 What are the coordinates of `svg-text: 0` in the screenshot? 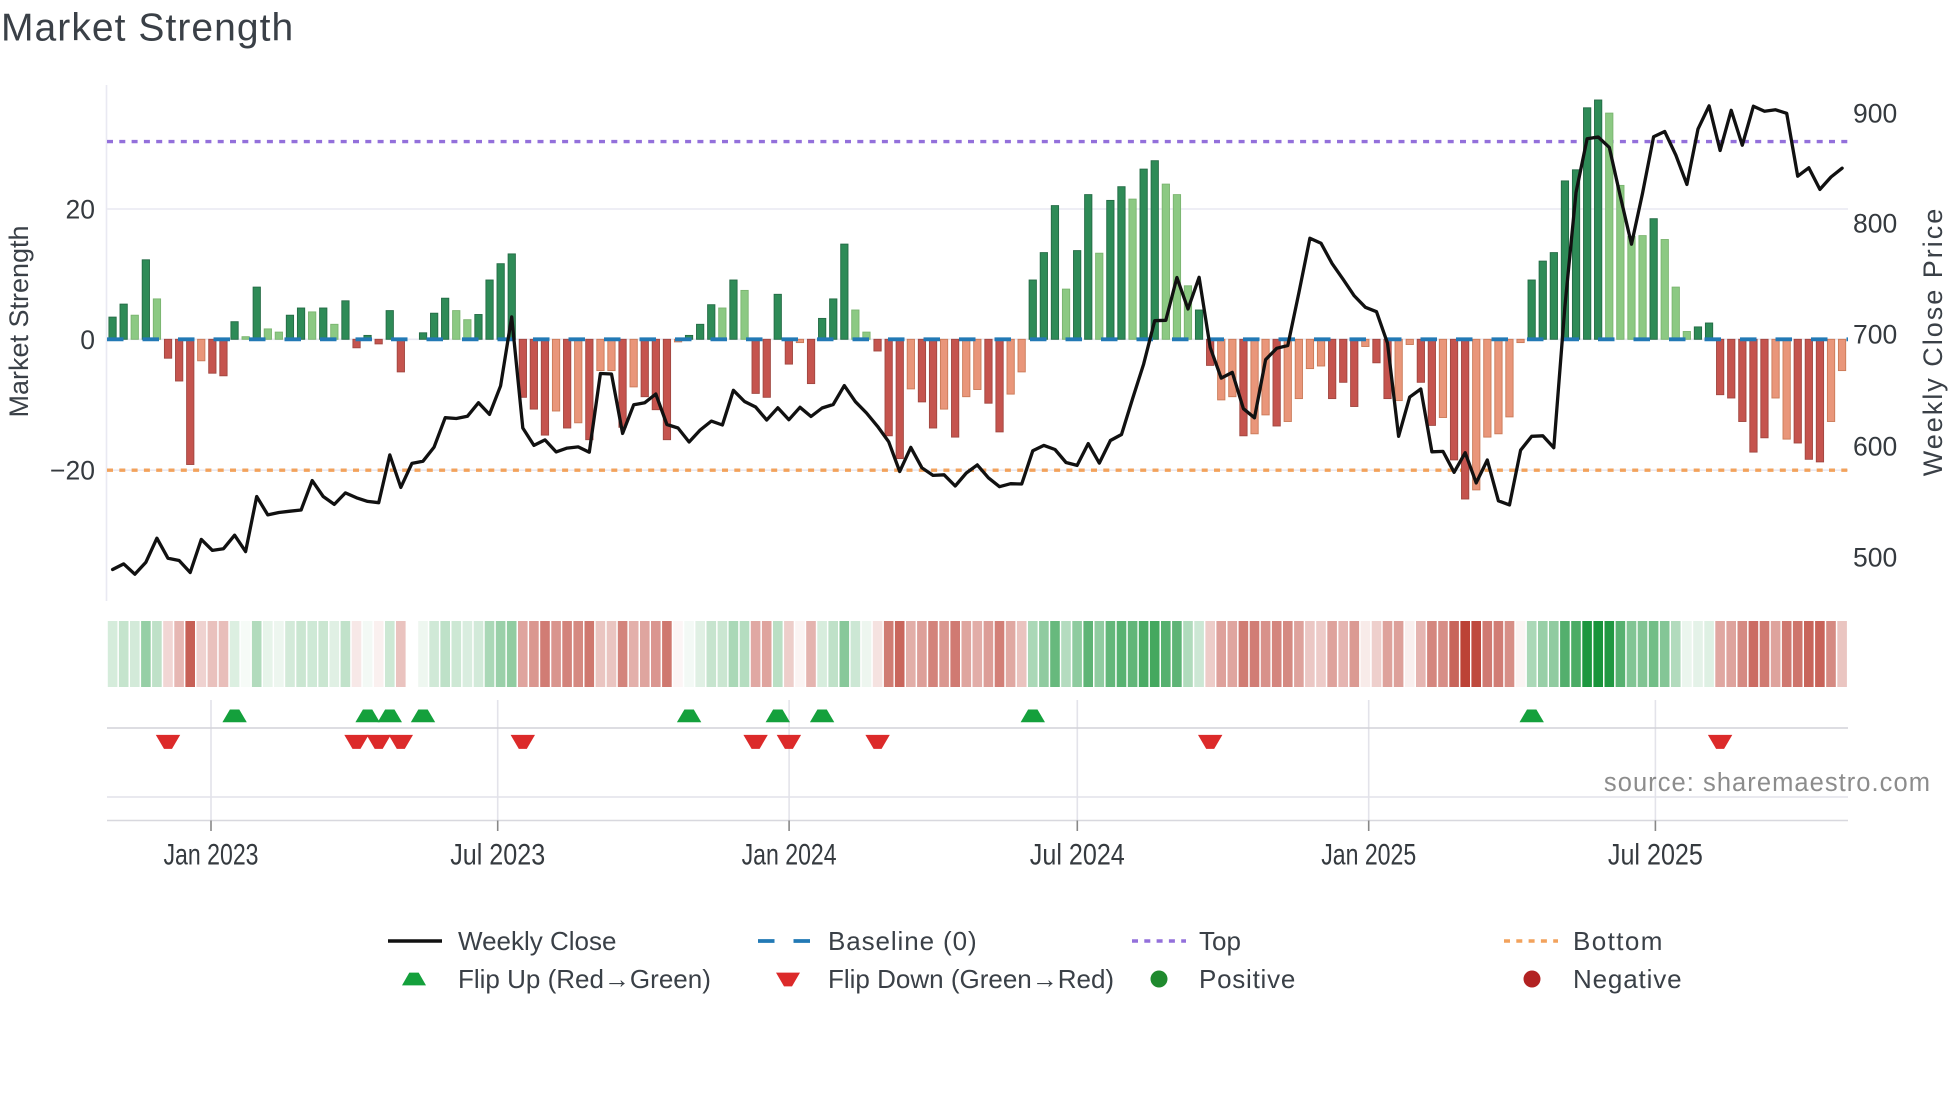 It's located at (87, 340).